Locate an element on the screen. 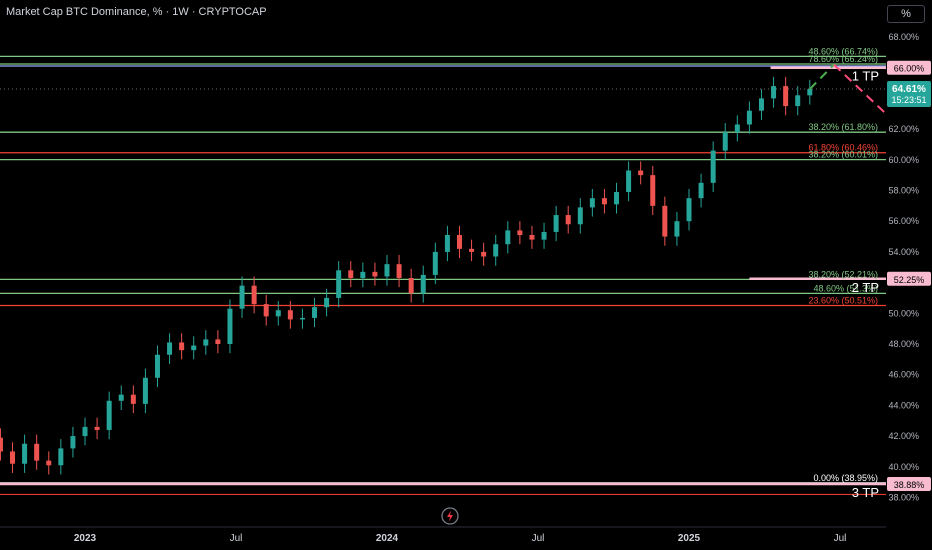 This screenshot has width=932, height=550. fib-label: 78.60% (66.24%) is located at coordinates (843, 59).